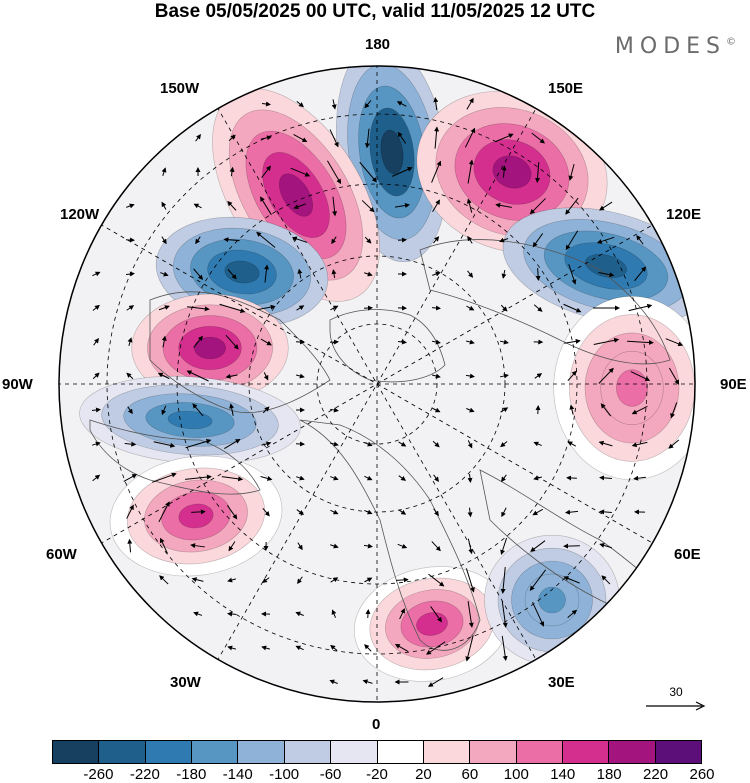  What do you see at coordinates (624, 388) in the screenshot?
I see `anomaly-ridge-90e` at bounding box center [624, 388].